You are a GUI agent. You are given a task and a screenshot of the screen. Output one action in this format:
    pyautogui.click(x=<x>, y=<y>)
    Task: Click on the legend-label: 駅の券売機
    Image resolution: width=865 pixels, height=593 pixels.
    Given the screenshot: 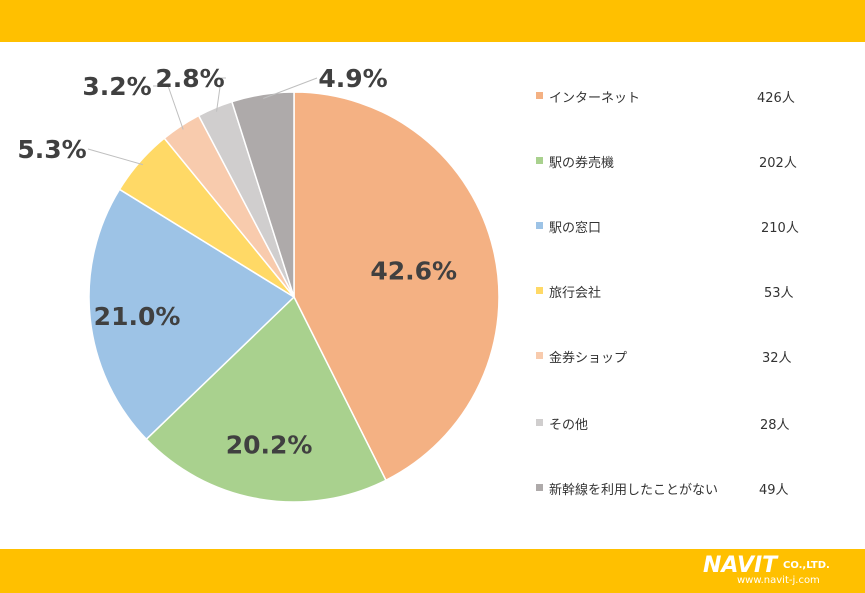 What is the action you would take?
    pyautogui.click(x=582, y=163)
    